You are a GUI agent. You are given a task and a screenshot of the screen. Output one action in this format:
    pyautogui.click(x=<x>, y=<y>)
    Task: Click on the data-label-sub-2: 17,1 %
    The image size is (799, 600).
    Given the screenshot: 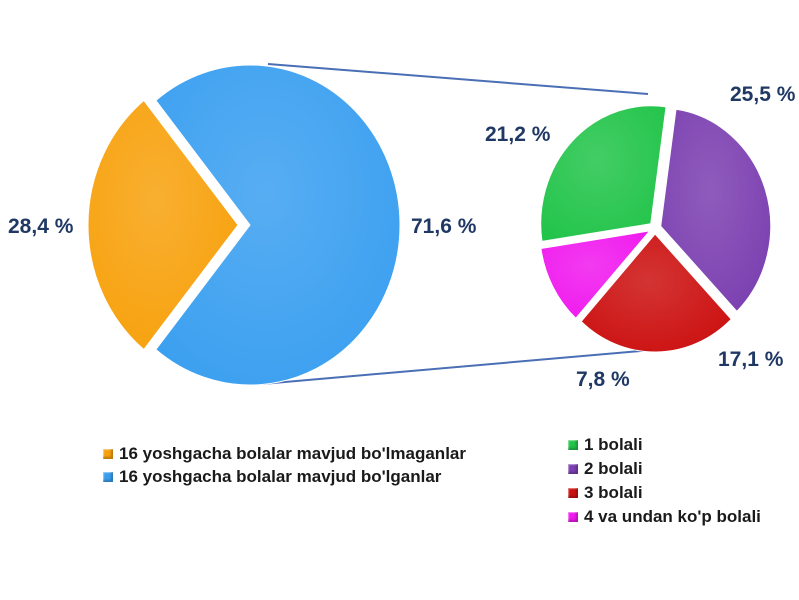 What is the action you would take?
    pyautogui.click(x=751, y=359)
    